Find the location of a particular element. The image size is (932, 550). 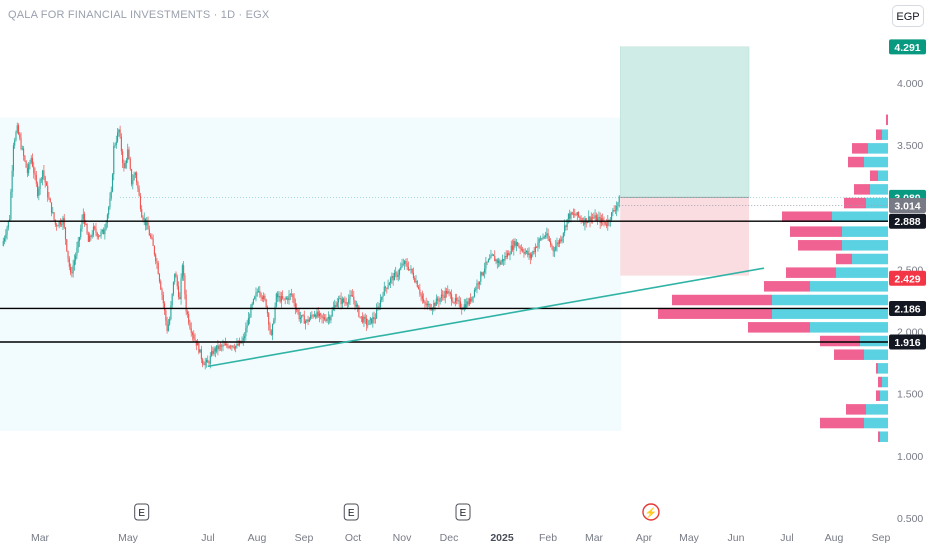

x-axis-tick-label: Aug is located at coordinates (257, 538).